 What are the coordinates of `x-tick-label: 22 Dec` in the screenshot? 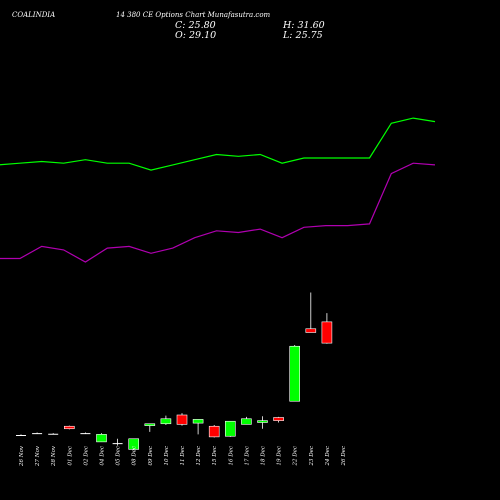 It's located at (296, 456).